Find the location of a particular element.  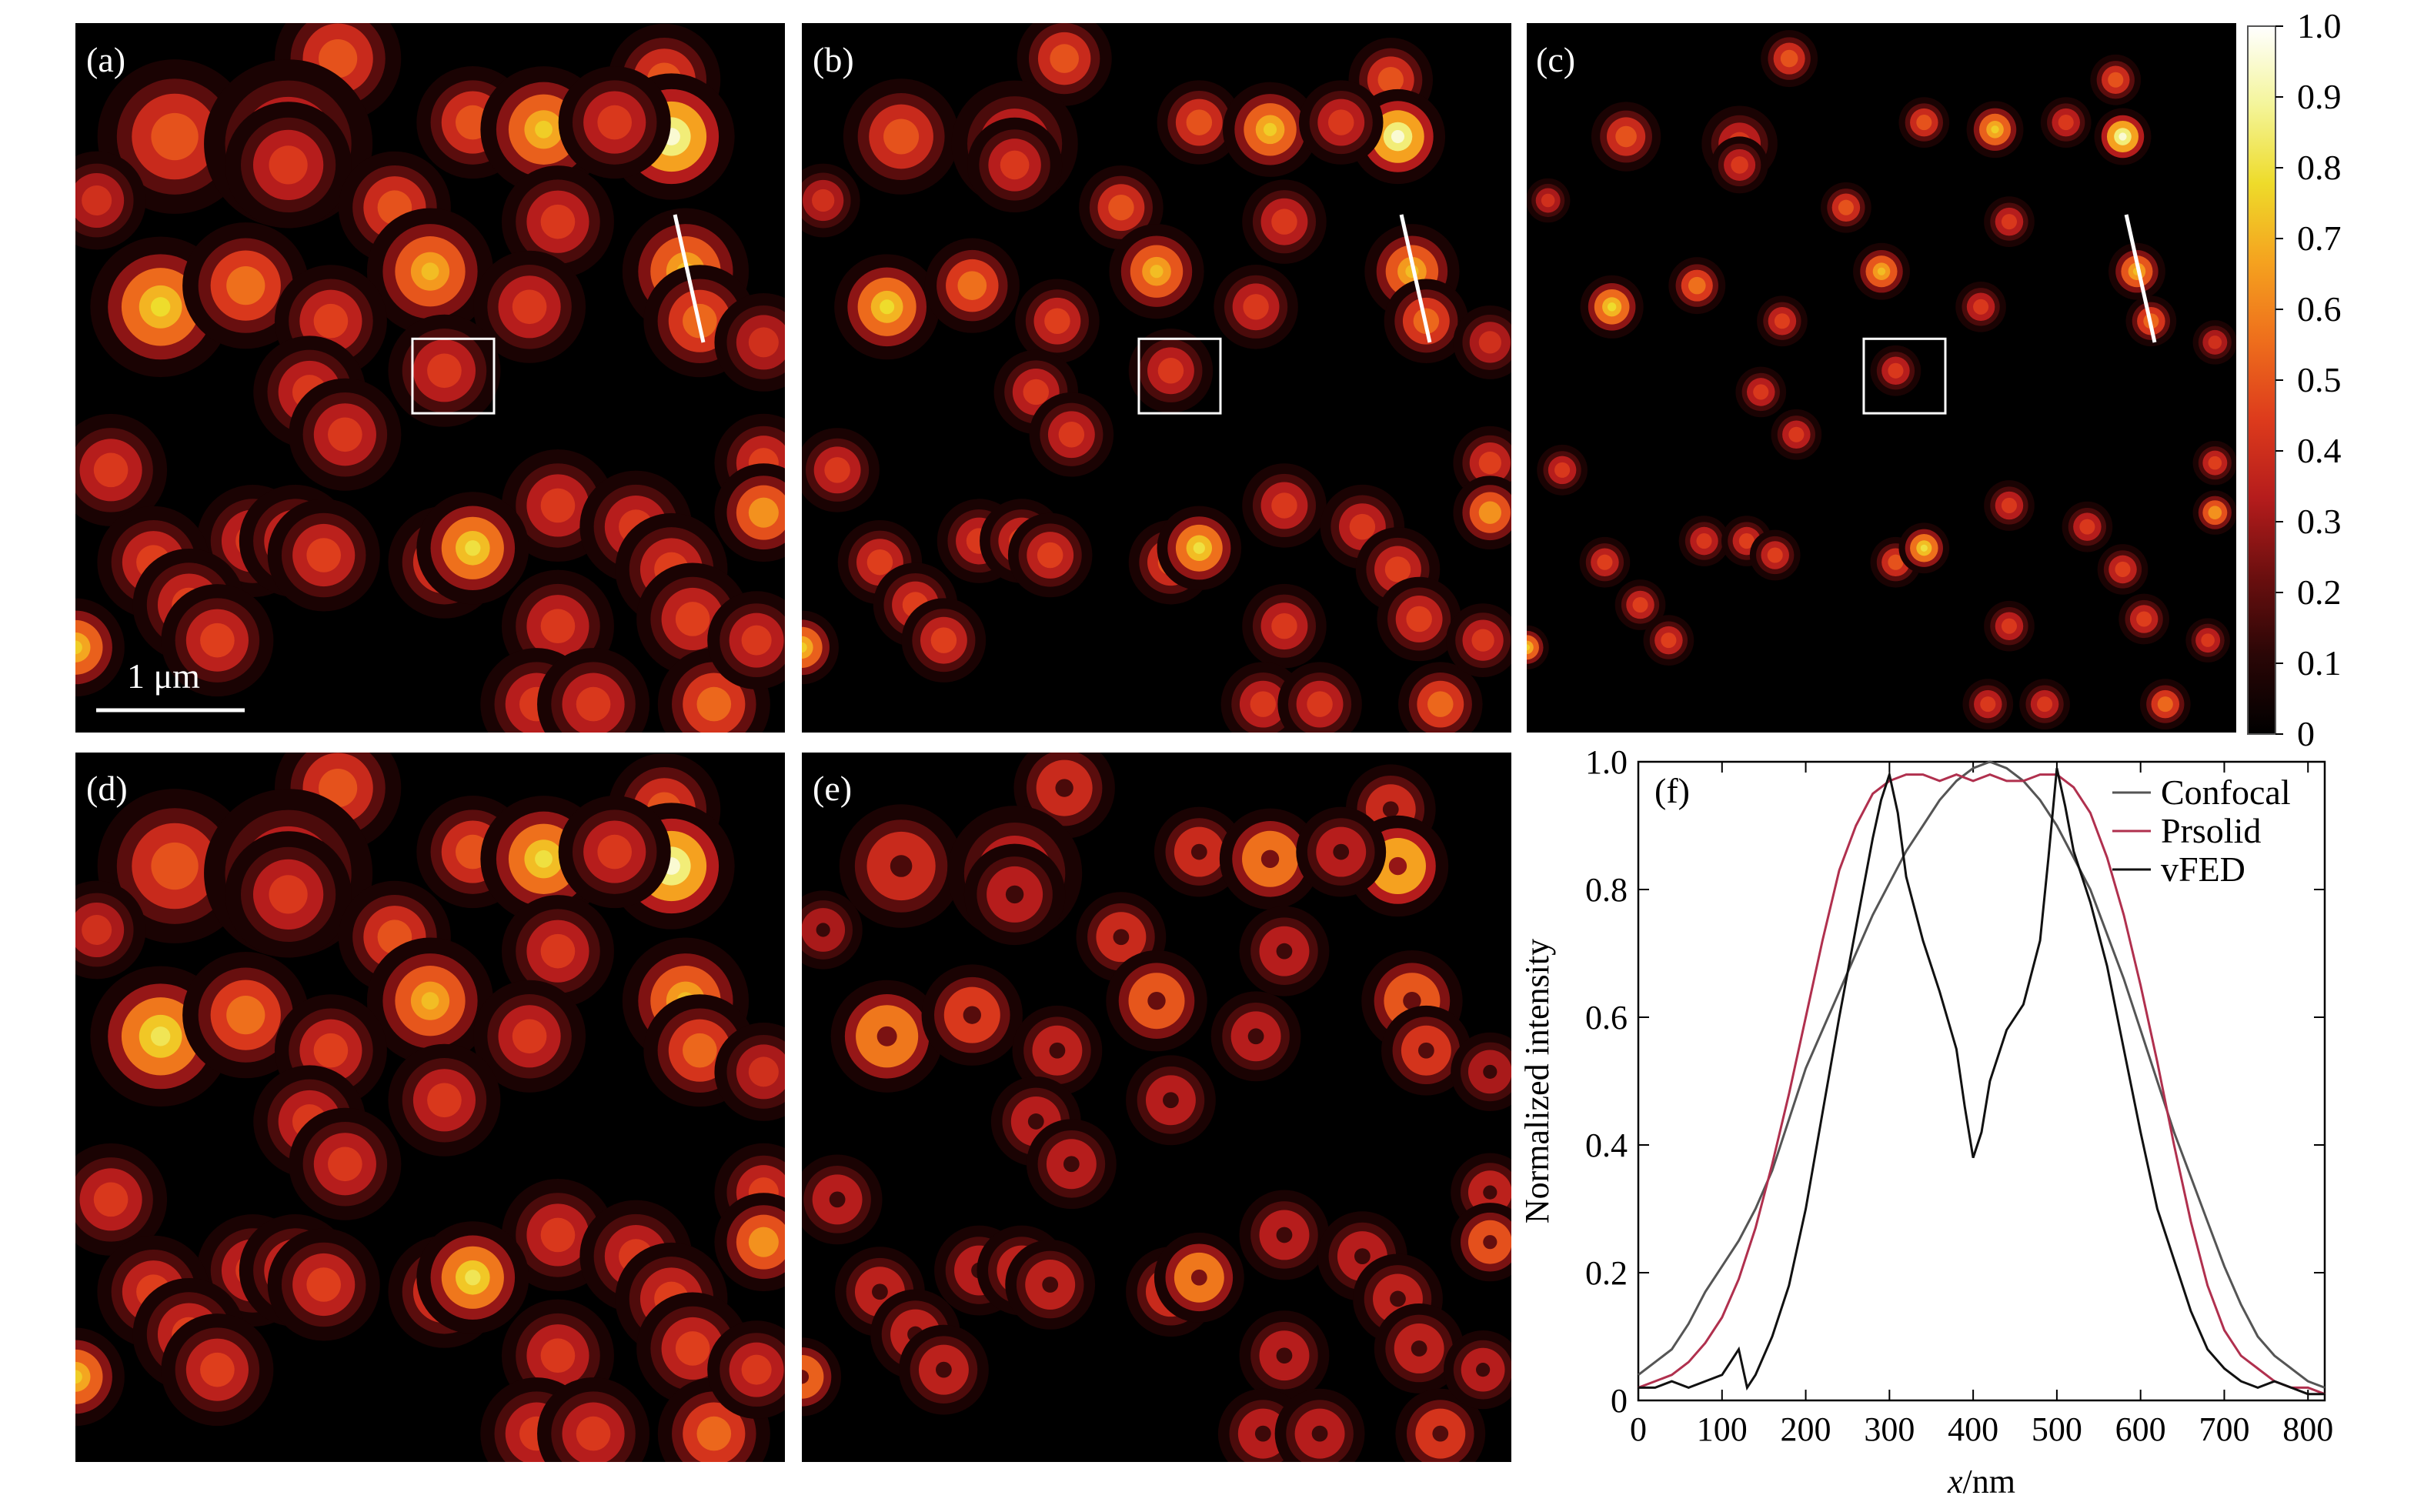

spot-body is located at coordinates (813, 1376).